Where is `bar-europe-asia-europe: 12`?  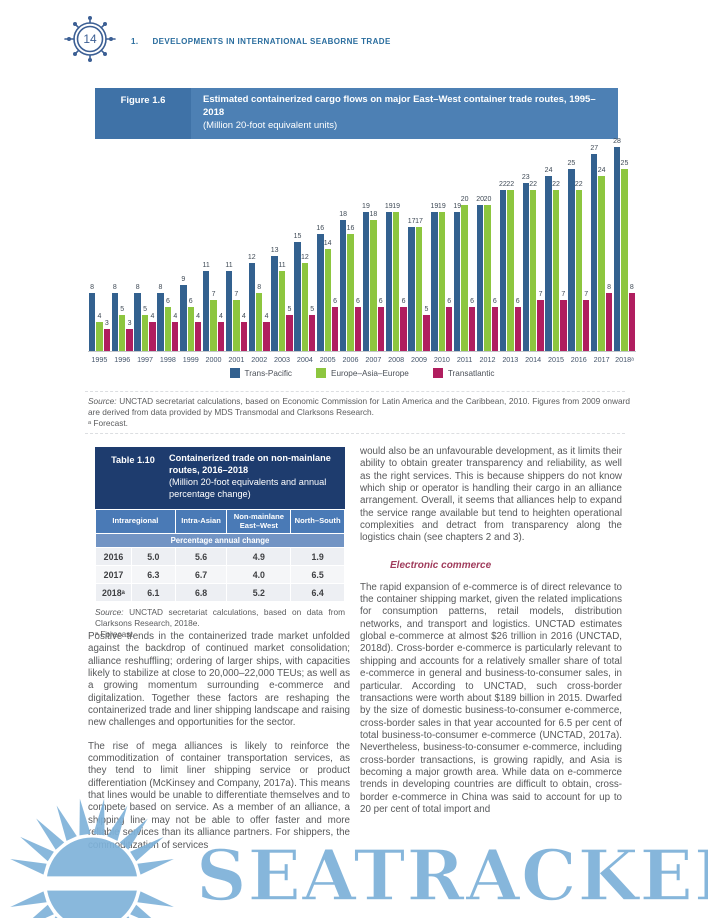 bar-europe-asia-europe: 12 is located at coordinates (305, 302).